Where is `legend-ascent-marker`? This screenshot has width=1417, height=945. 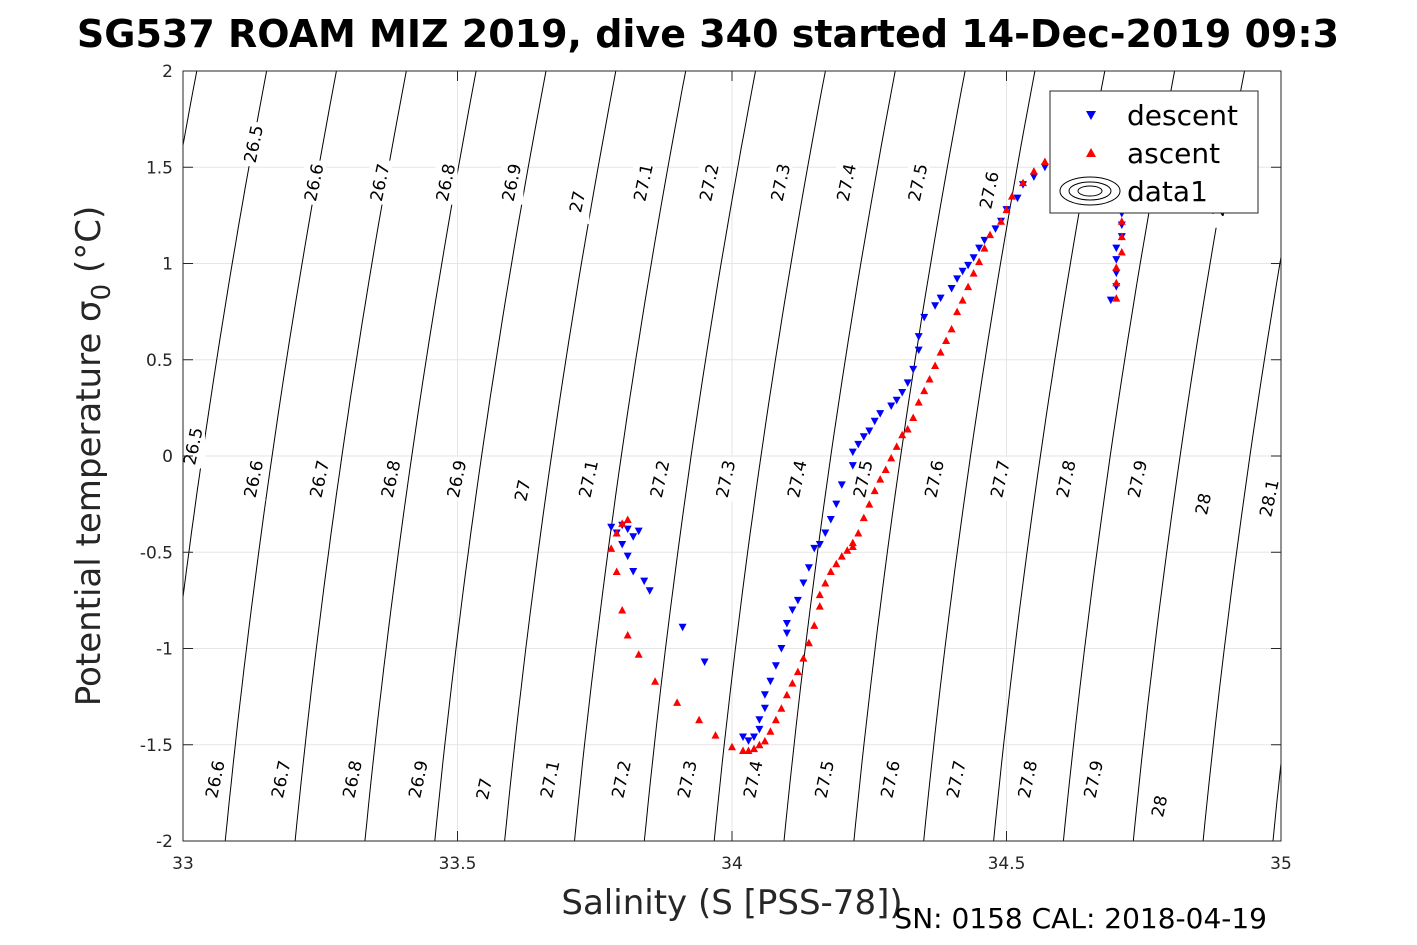 legend-ascent-marker is located at coordinates (1091, 152).